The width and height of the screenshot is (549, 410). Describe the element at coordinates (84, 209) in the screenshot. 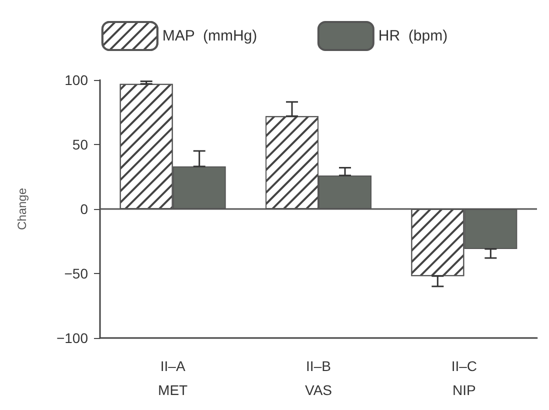

I see `y-tick-label: 0` at that location.